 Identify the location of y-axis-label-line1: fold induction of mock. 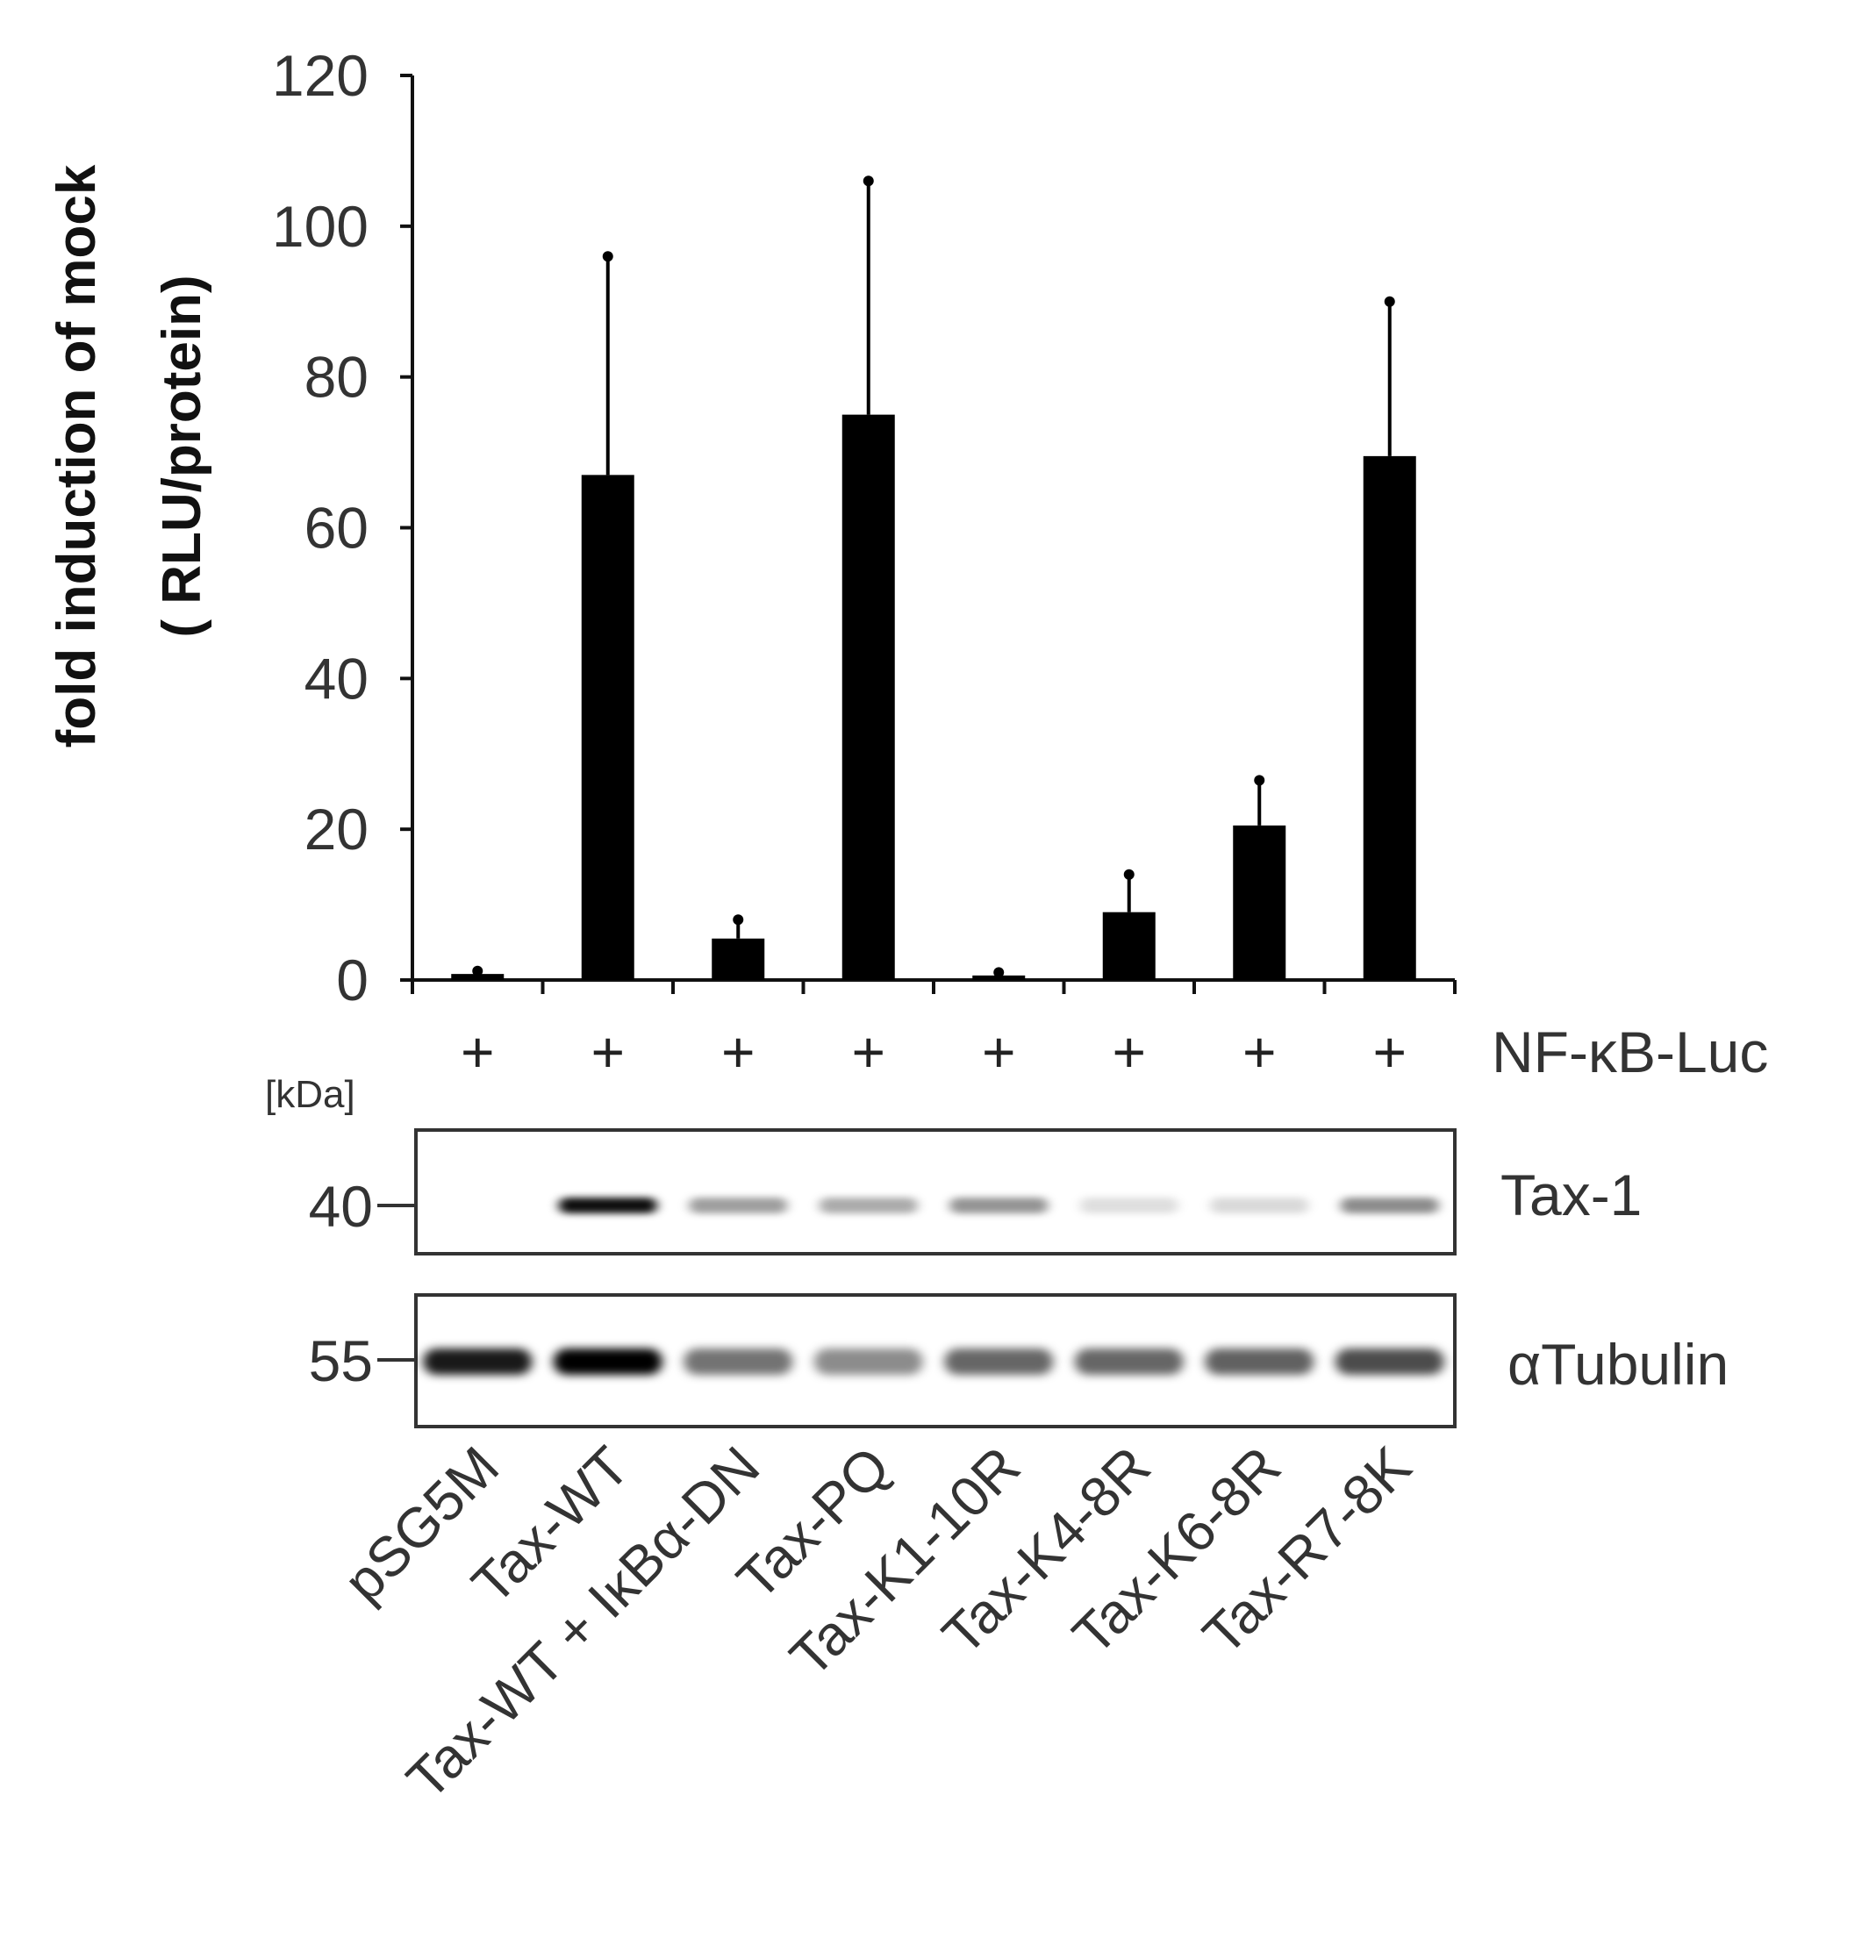
(77, 456).